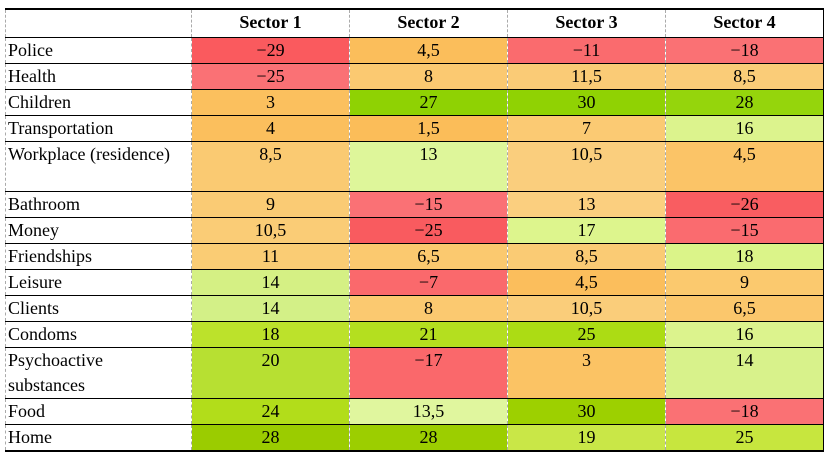 This screenshot has width=825, height=452. Describe the element at coordinates (586, 76) in the screenshot. I see `table-cell: 11,5` at that location.